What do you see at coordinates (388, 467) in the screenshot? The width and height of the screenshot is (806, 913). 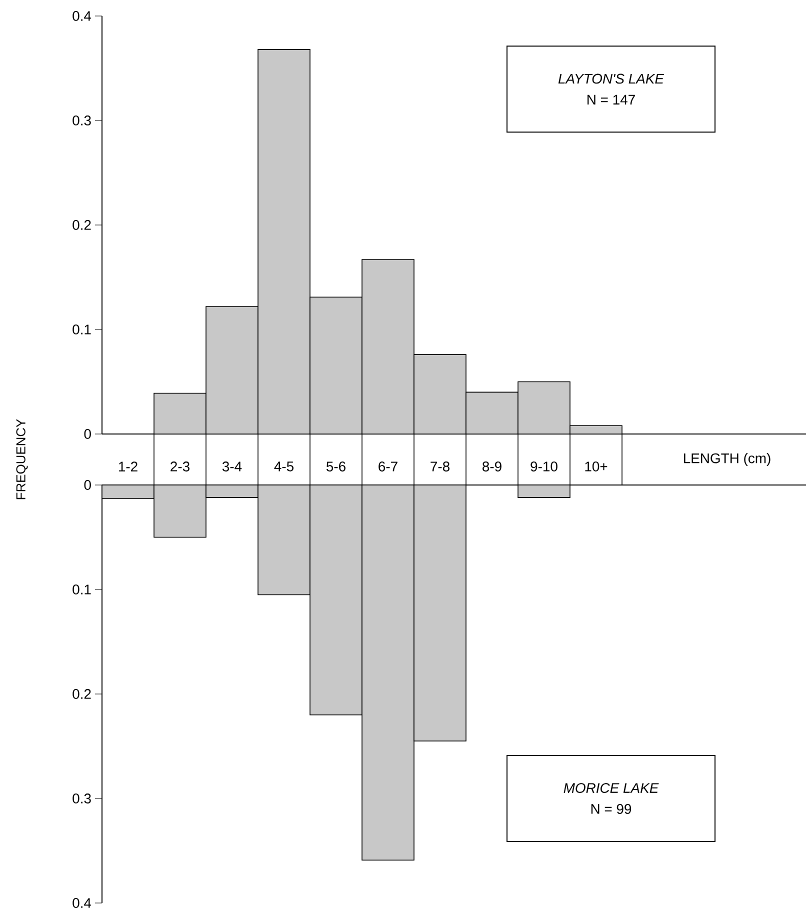 I see `x-tick-label: 6-7` at bounding box center [388, 467].